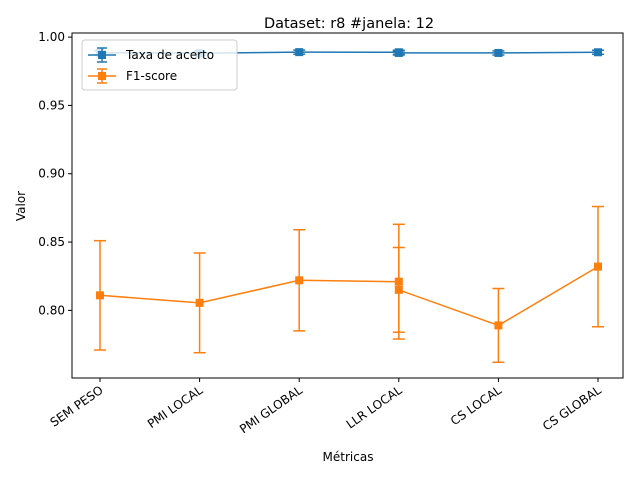 The width and height of the screenshot is (640, 480). Describe the element at coordinates (77, 406) in the screenshot. I see `x-tick-label: SEM PESO` at that location.